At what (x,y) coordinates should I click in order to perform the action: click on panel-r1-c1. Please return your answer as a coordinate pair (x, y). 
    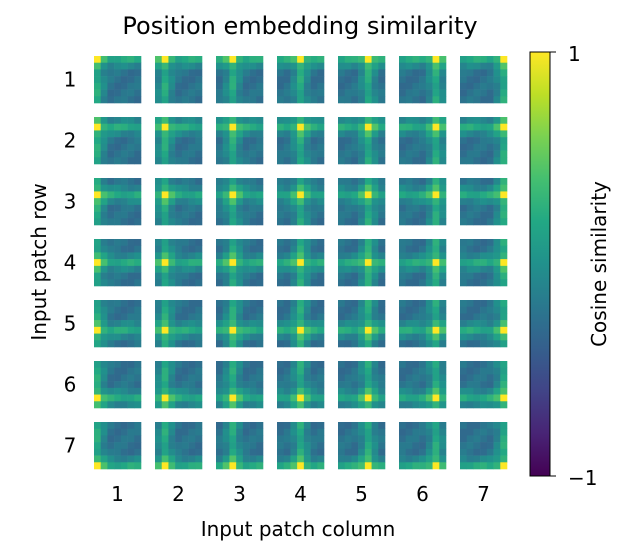
    Looking at the image, I should click on (118, 80).